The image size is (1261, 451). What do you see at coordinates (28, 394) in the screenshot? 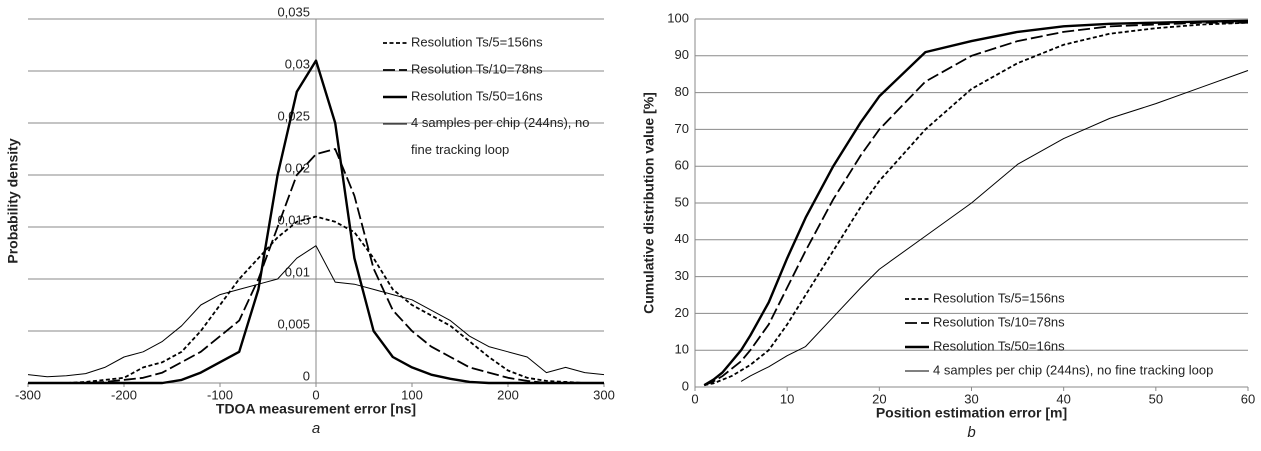
I see `x-tick-label: -300` at bounding box center [28, 394].